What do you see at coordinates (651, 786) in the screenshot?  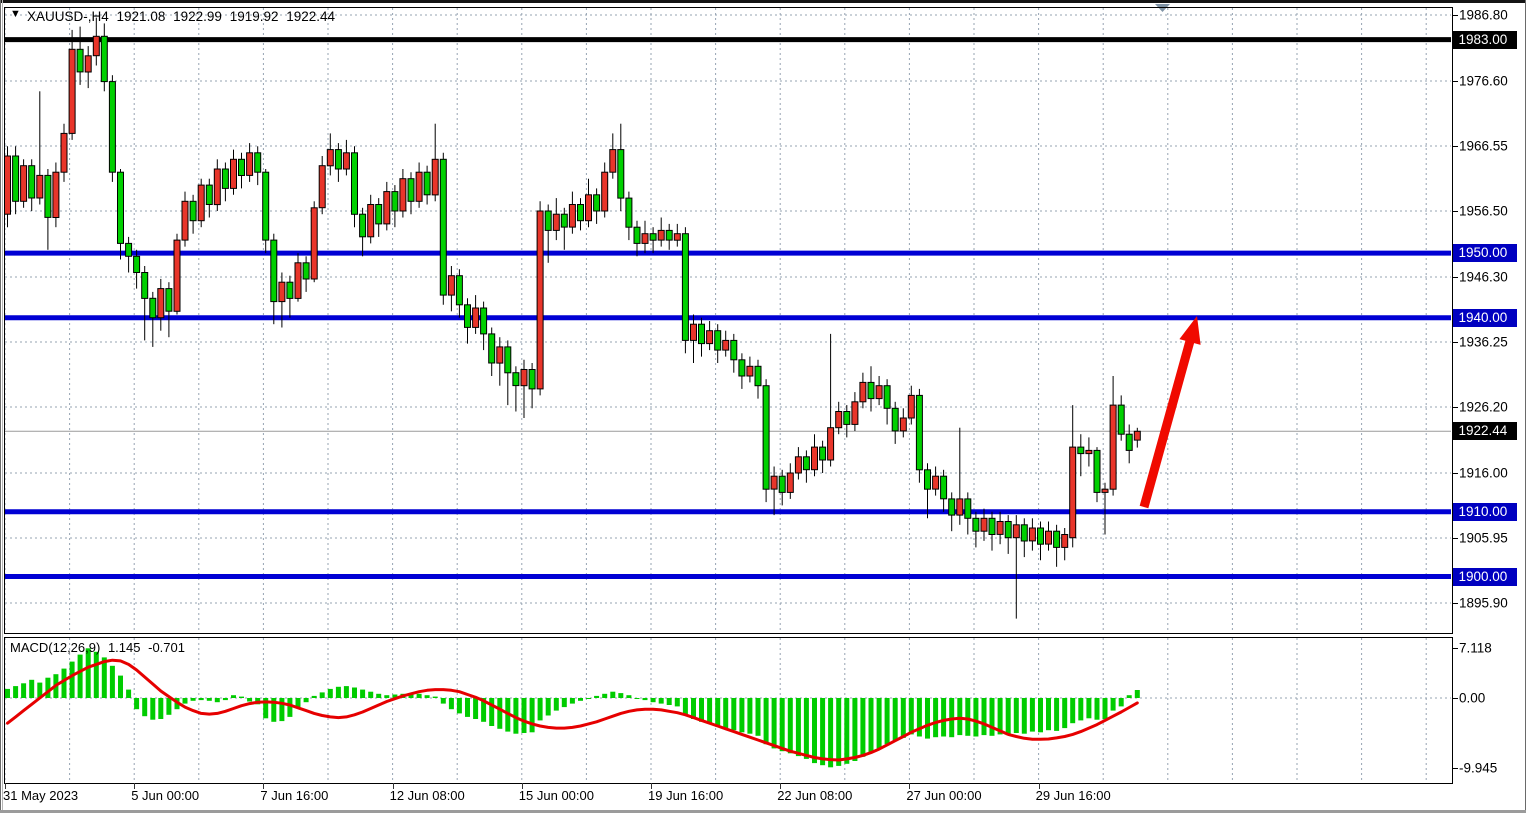 I see `time-tick-mark` at bounding box center [651, 786].